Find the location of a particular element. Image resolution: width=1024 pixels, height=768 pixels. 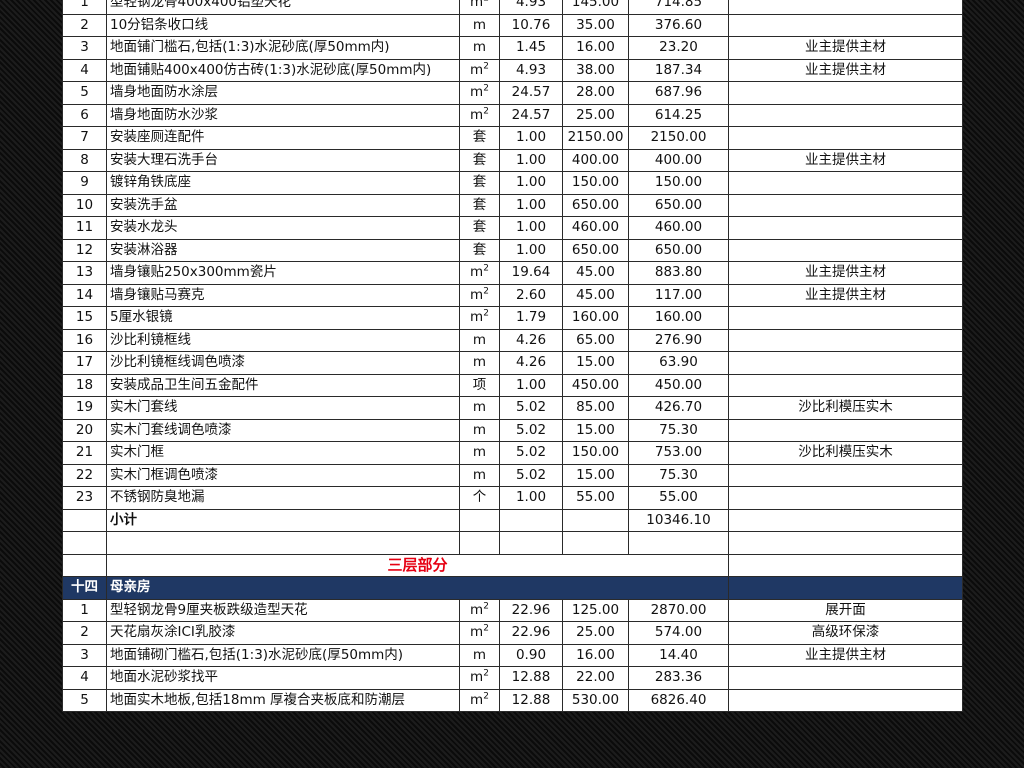

item-amount: 160.00 is located at coordinates (678, 318).